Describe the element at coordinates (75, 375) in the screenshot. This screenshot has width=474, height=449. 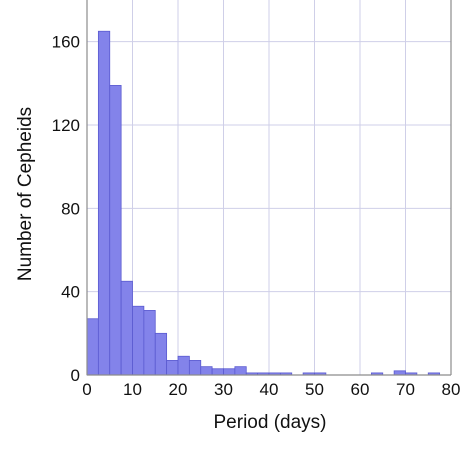
I see `y-tick-label: 0` at that location.